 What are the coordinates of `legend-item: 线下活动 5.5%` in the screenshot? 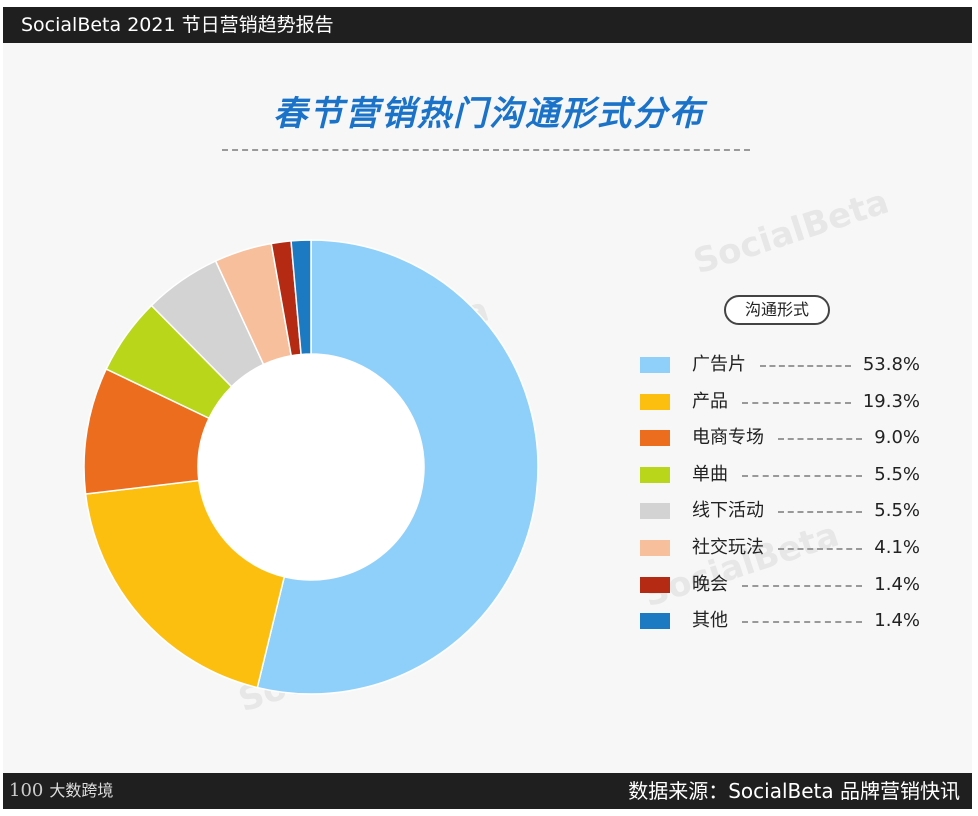 It's located at (780, 511).